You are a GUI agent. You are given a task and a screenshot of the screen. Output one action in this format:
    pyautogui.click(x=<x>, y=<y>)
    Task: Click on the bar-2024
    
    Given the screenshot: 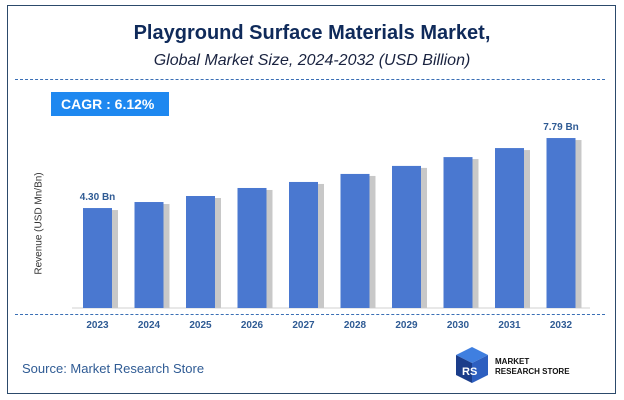 What is the action you would take?
    pyautogui.click(x=149, y=255)
    